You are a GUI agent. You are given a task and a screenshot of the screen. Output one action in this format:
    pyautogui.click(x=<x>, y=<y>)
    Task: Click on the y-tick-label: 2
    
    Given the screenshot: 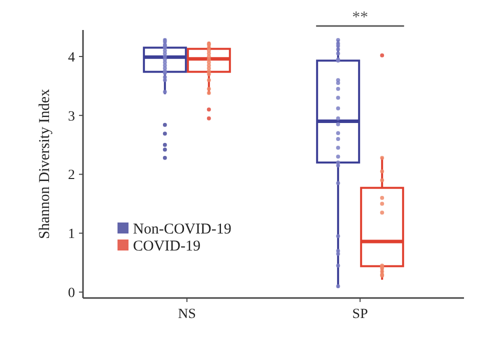 What is the action you would take?
    pyautogui.click(x=71, y=176)
    